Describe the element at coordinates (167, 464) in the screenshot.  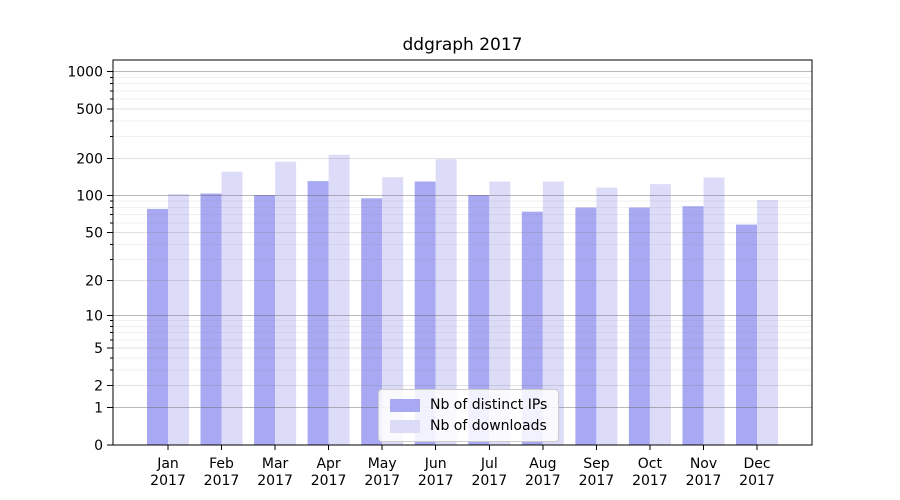
I see `x-tick-label-month: Jan` at that location.